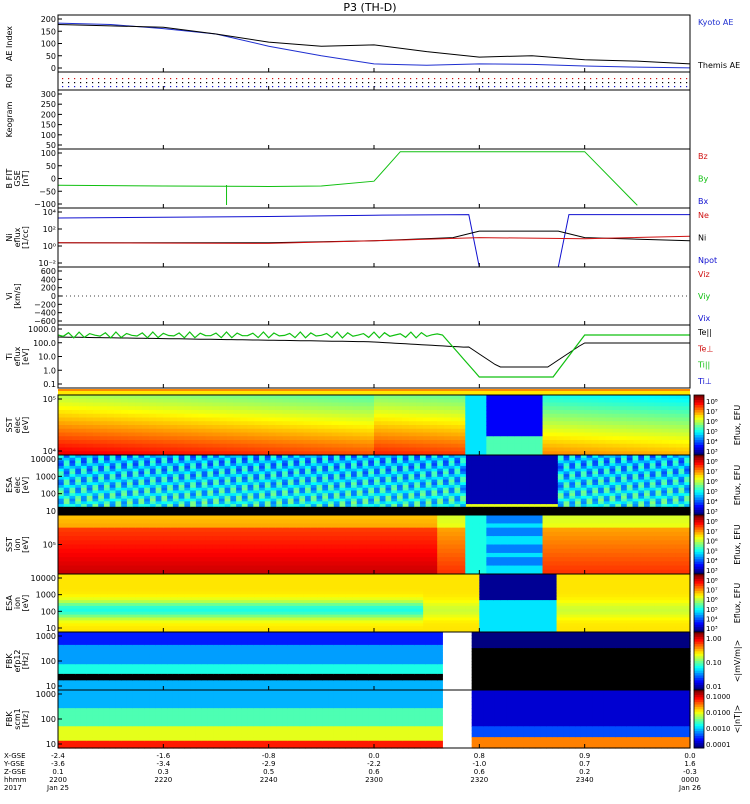  What do you see at coordinates (268, 772) in the screenshot?
I see `xaxis-tick-label: 0.5` at bounding box center [268, 772].